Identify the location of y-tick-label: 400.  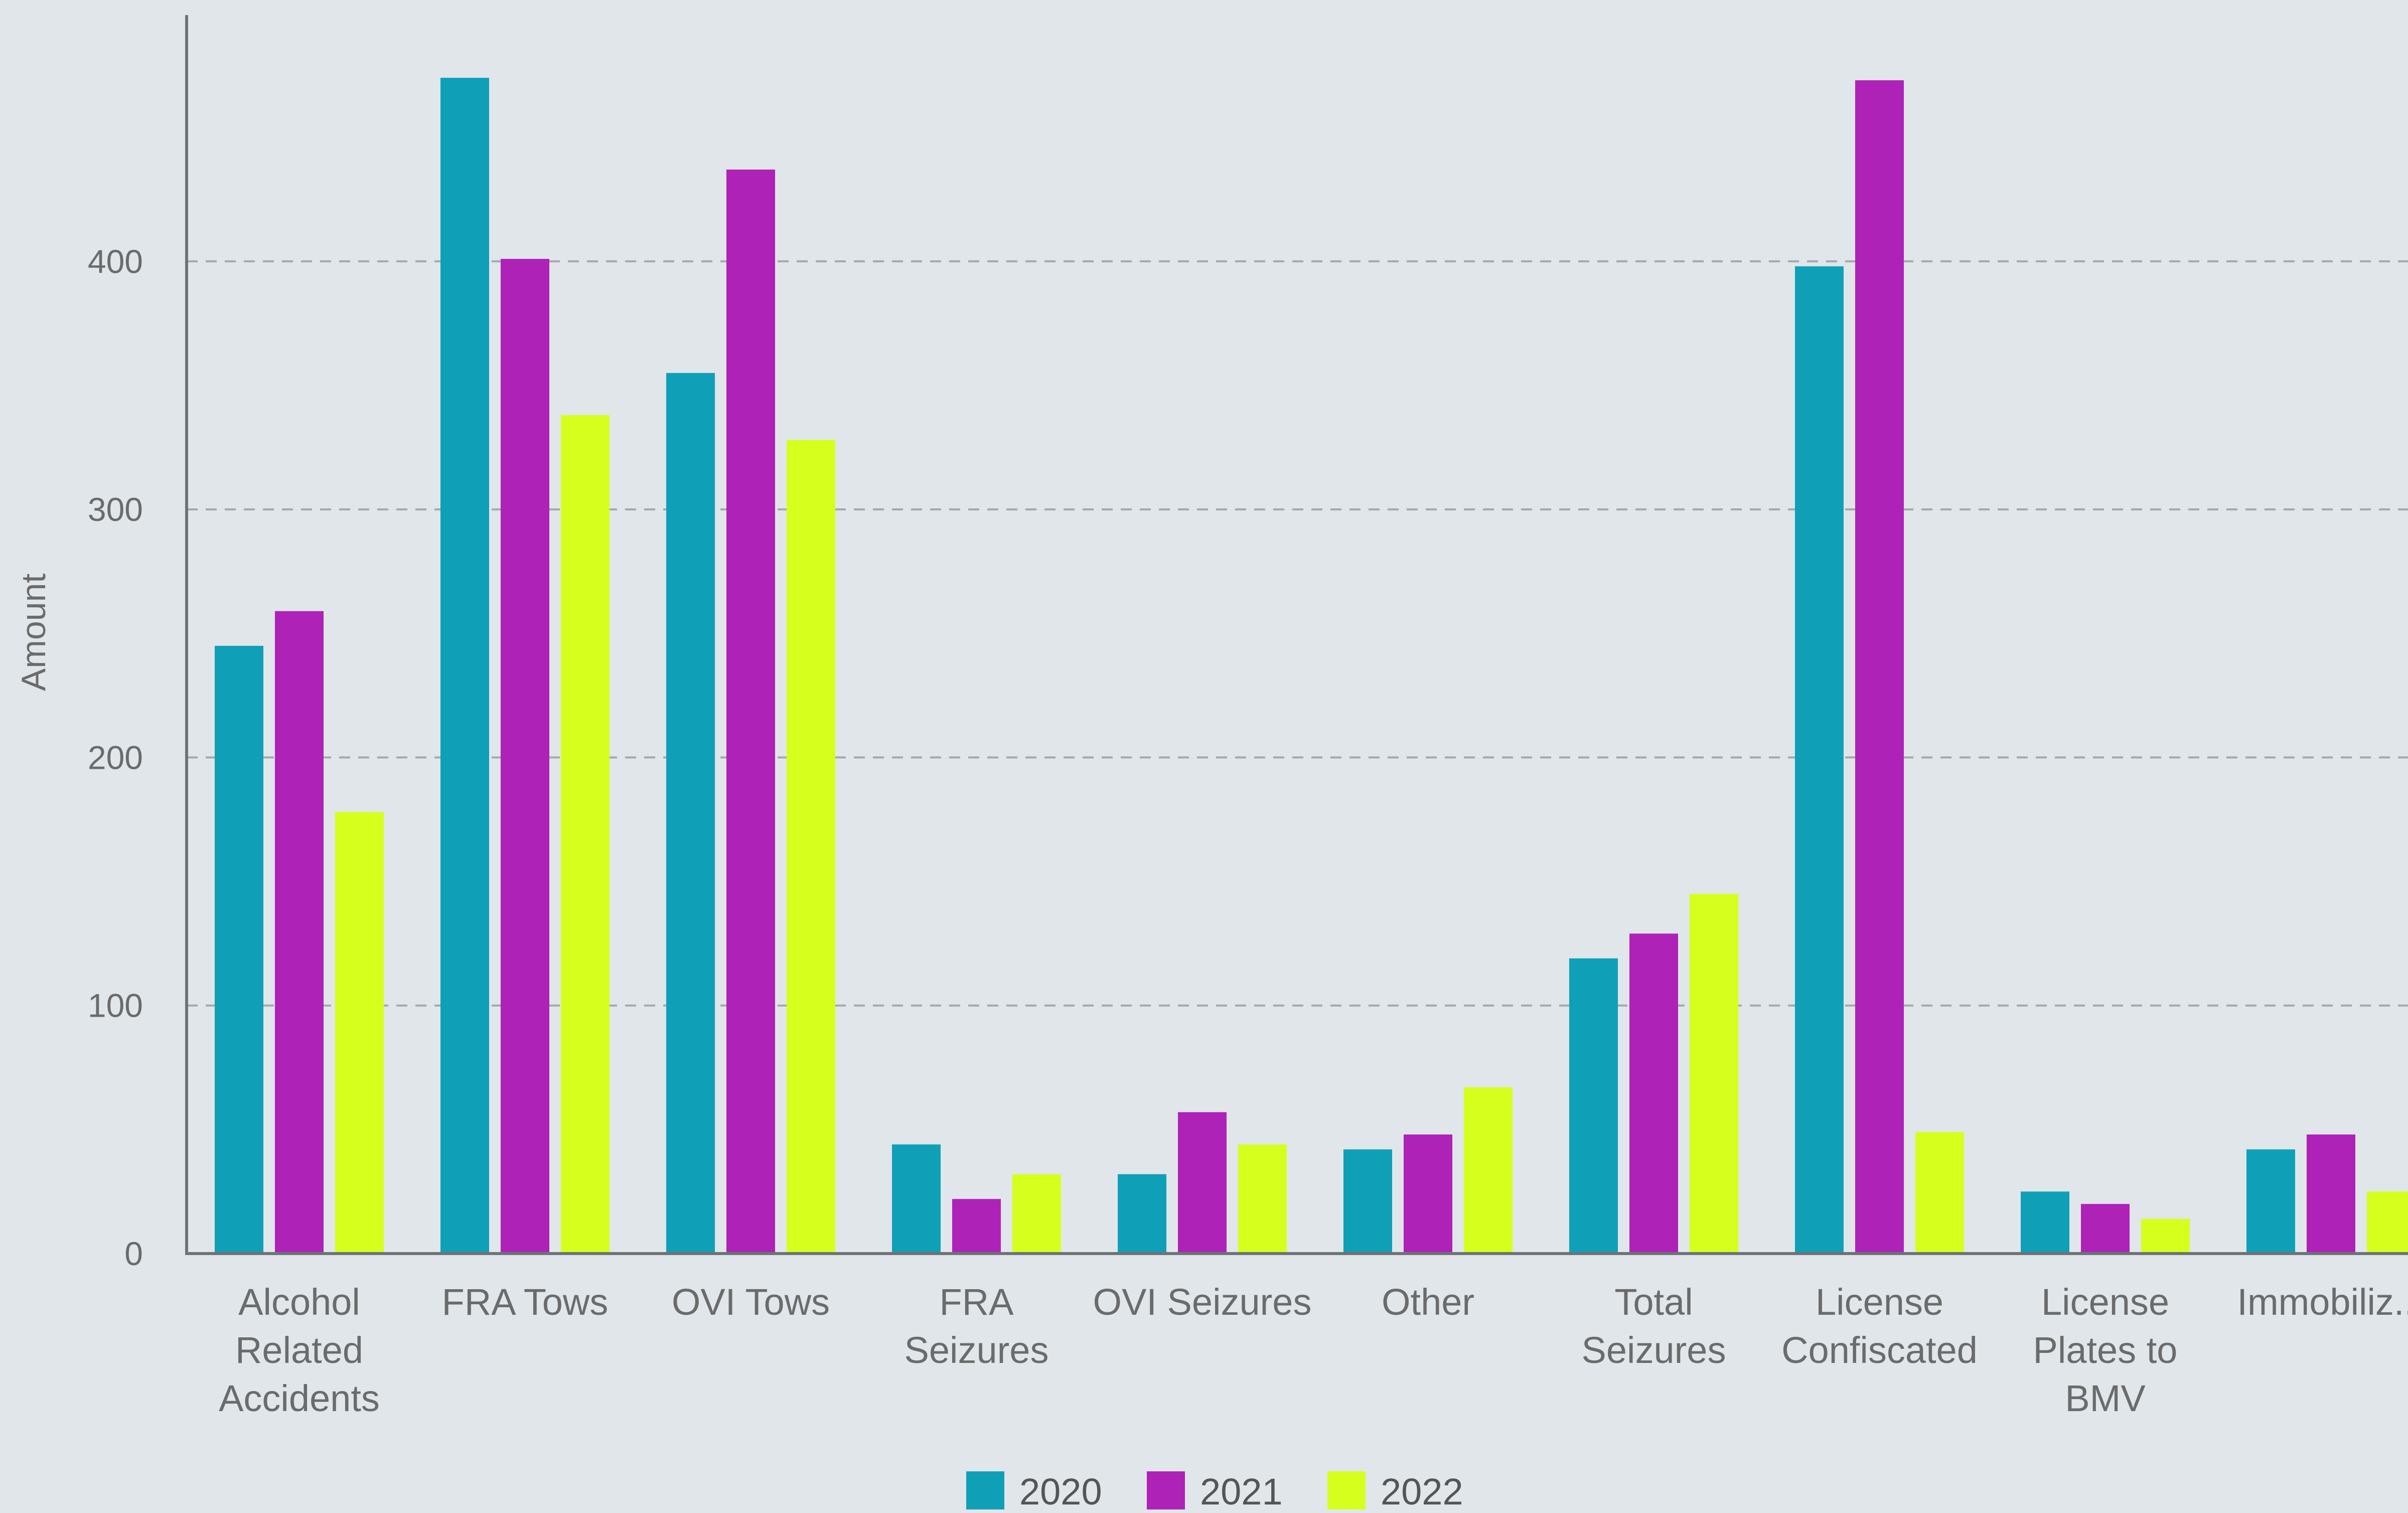
(116, 261).